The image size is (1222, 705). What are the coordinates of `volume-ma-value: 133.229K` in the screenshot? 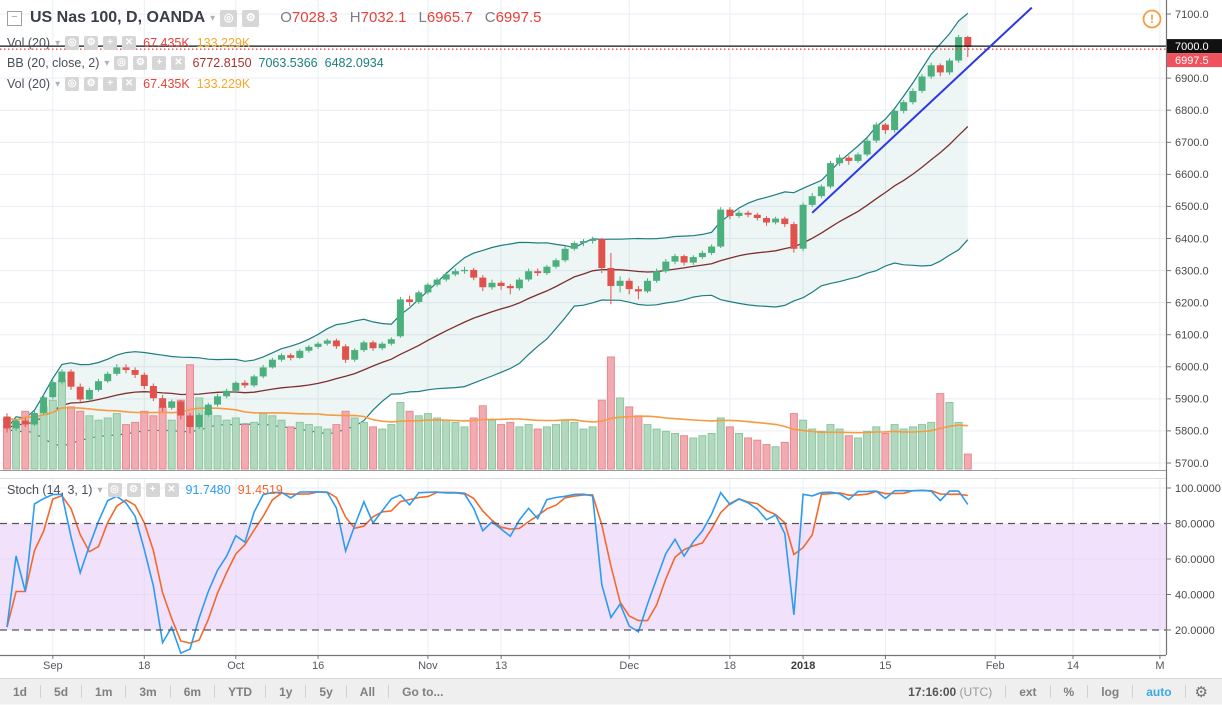 It's located at (223, 84).